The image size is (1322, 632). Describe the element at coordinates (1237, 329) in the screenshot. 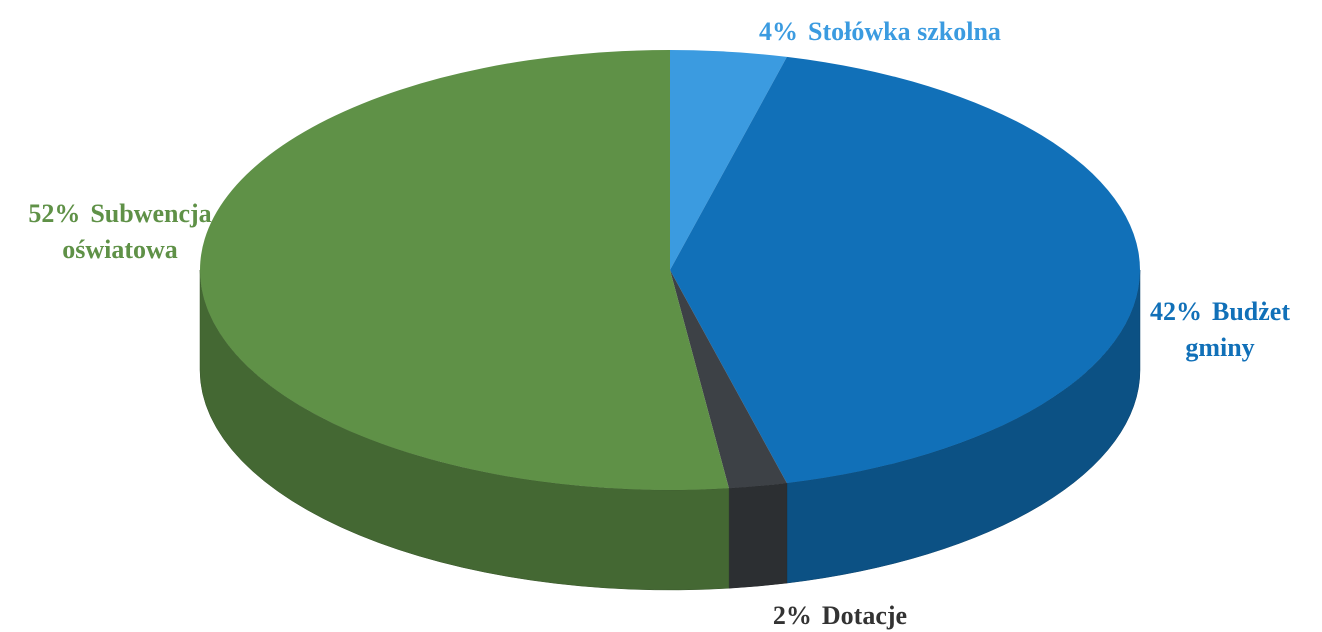

I see `category-label: Budżet gminy` at that location.